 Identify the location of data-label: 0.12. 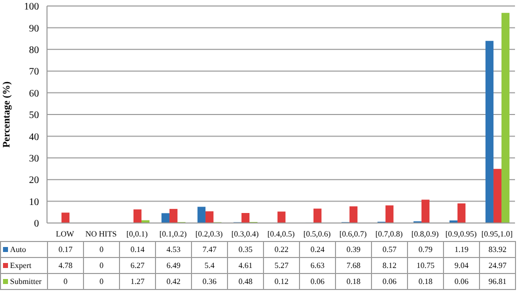
(282, 282).